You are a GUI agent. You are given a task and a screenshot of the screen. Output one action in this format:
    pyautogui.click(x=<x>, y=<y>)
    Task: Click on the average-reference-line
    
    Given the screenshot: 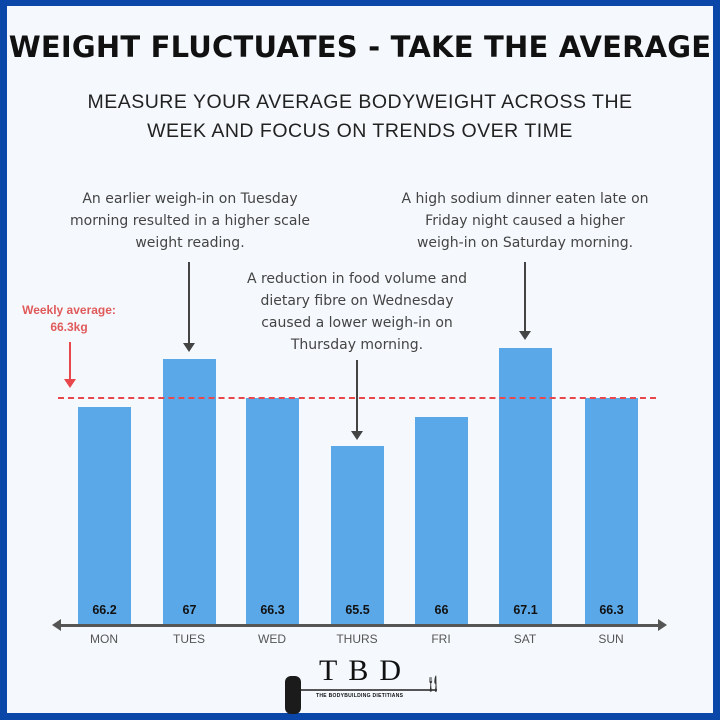 What is the action you would take?
    pyautogui.click(x=357, y=398)
    